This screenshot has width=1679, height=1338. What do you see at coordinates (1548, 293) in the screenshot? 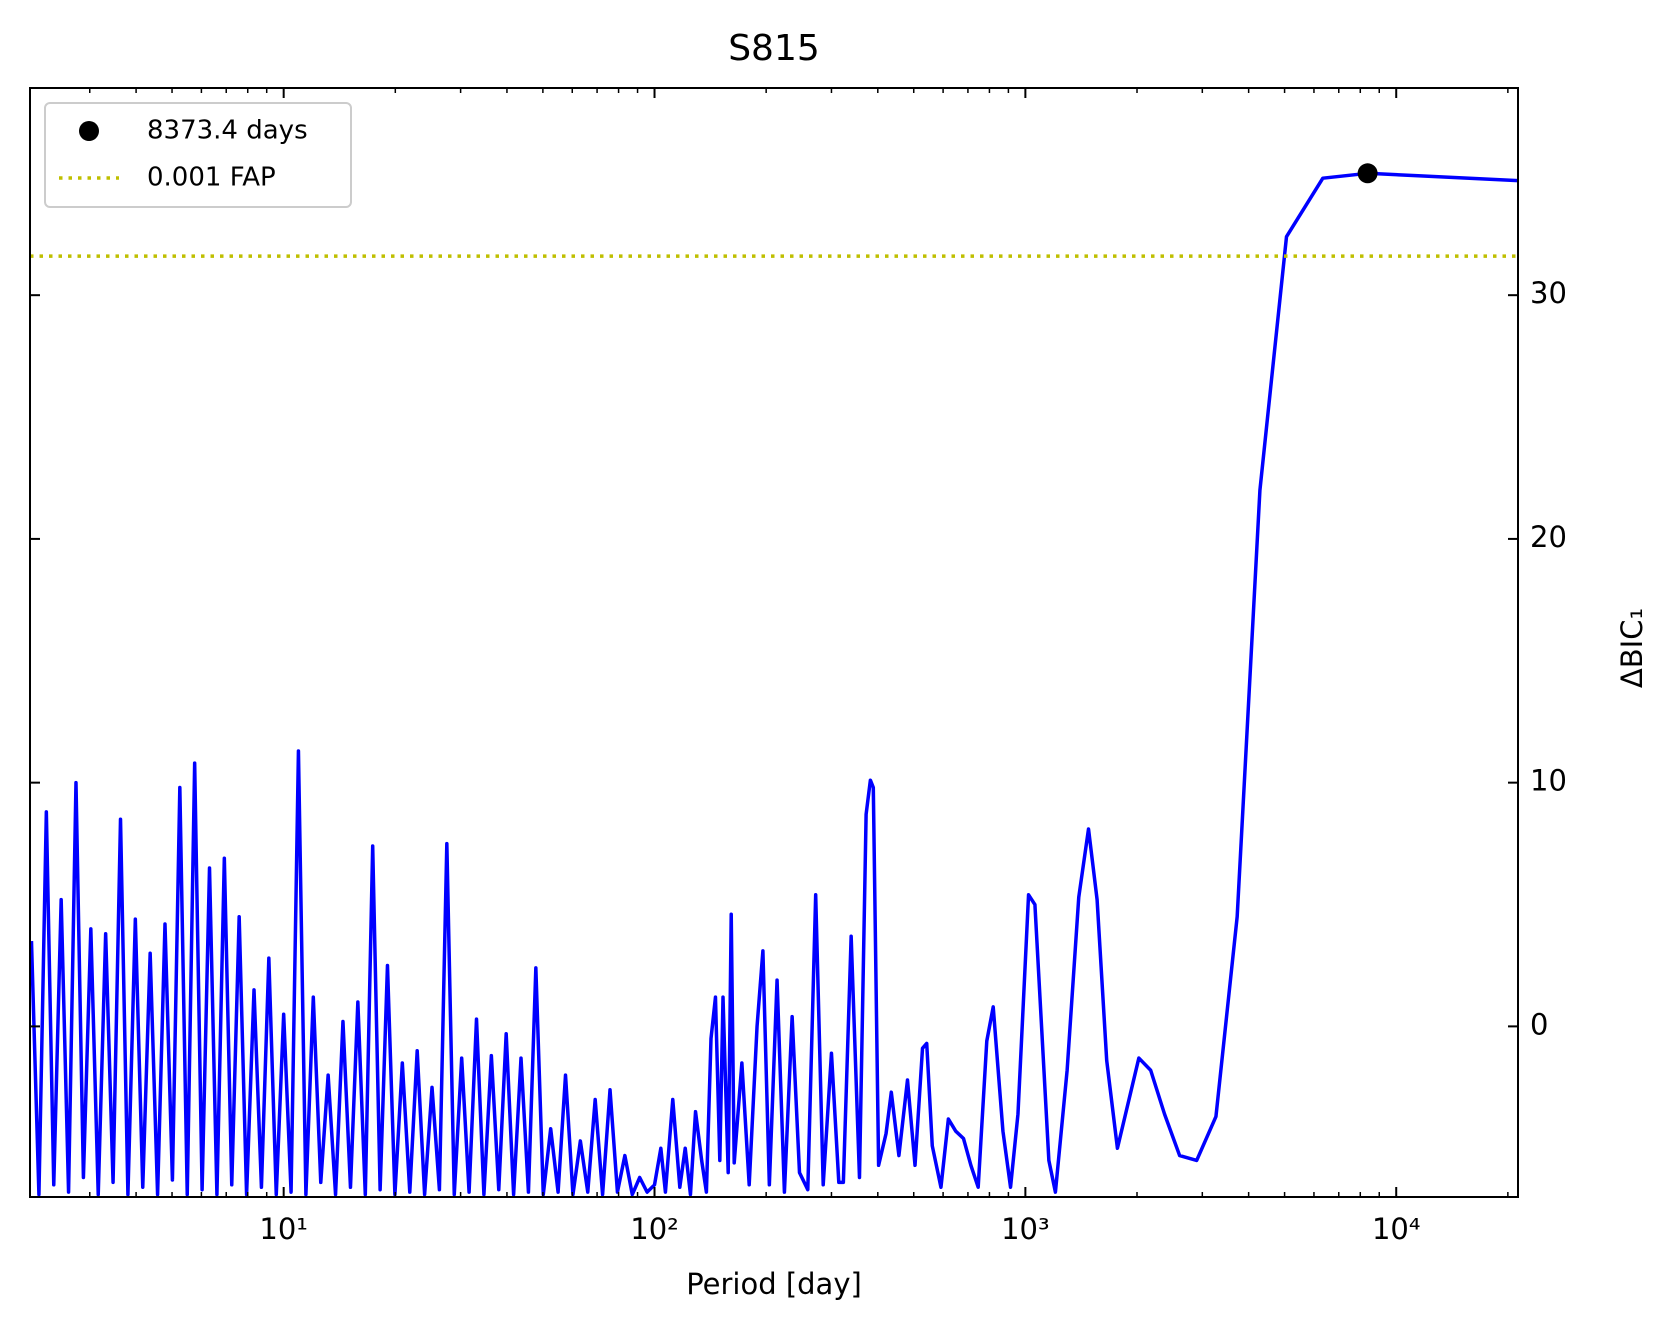
I see `y-tick-label: 30` at bounding box center [1548, 293].